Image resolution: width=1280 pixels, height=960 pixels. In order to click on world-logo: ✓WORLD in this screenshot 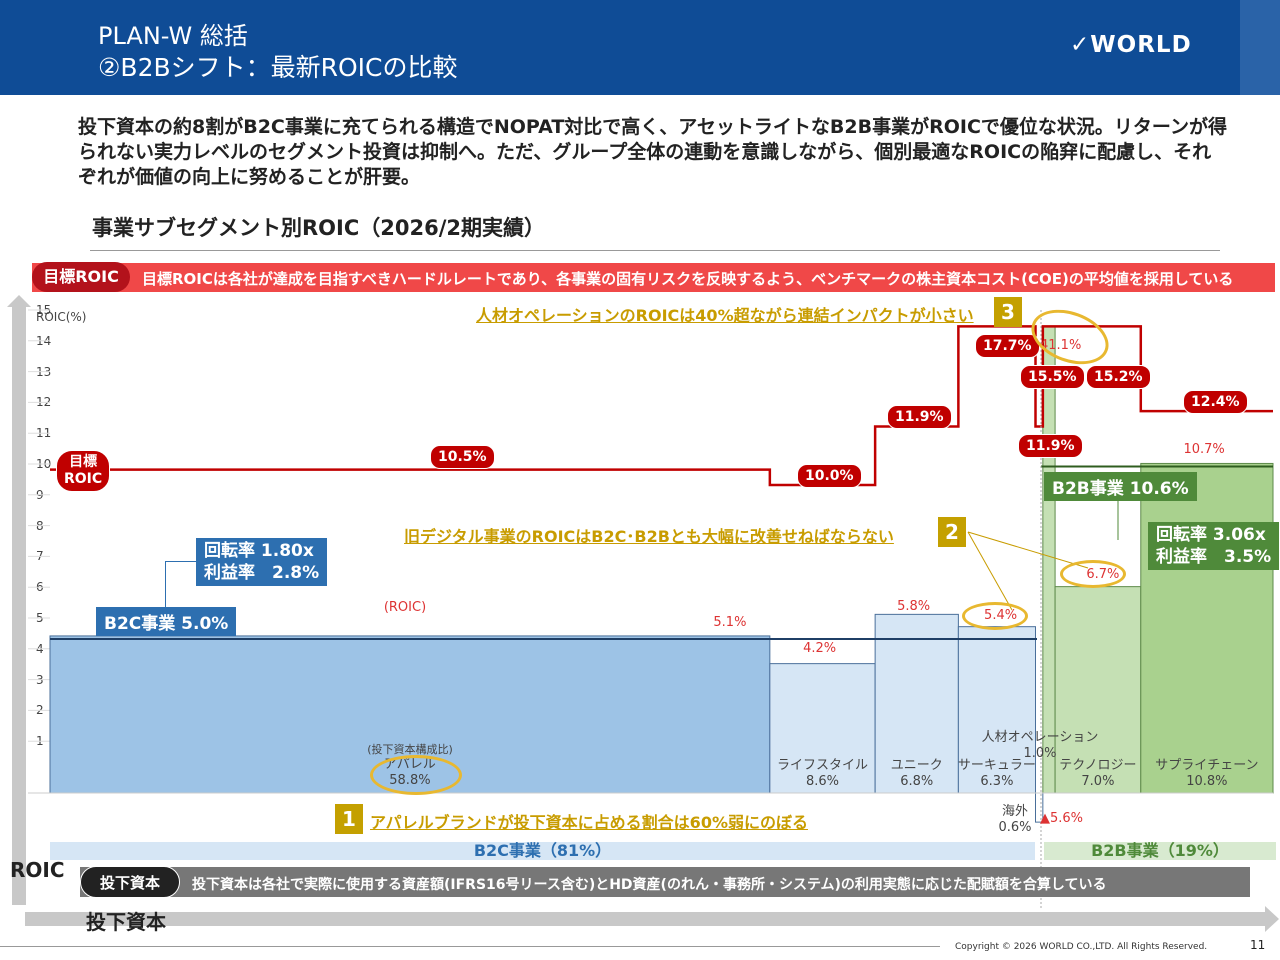, I will do `click(1131, 45)`.